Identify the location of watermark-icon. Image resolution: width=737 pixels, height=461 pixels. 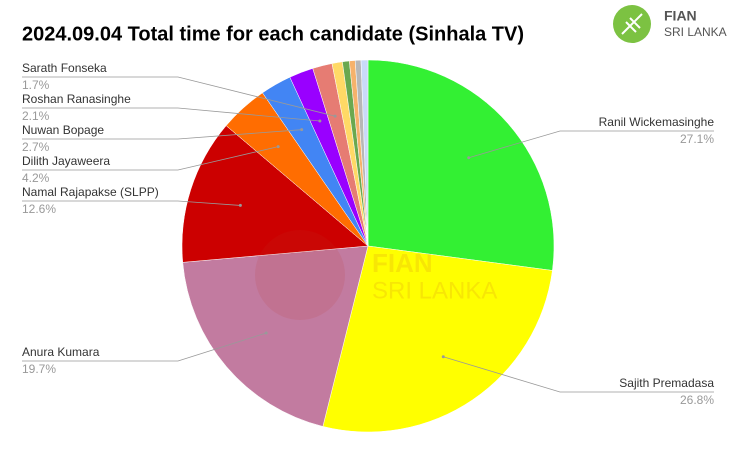
(300, 275).